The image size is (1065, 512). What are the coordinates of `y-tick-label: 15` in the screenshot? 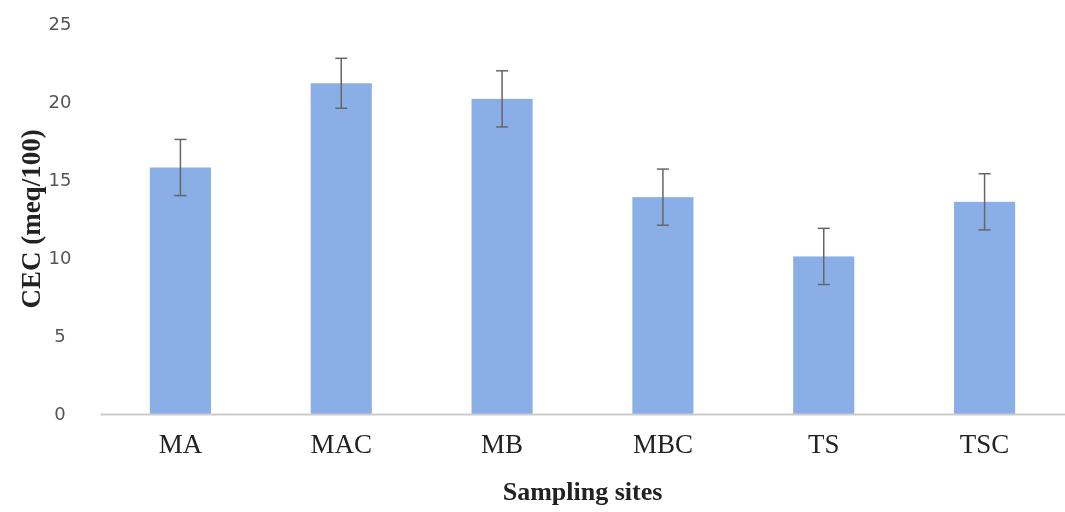 It's located at (60, 180).